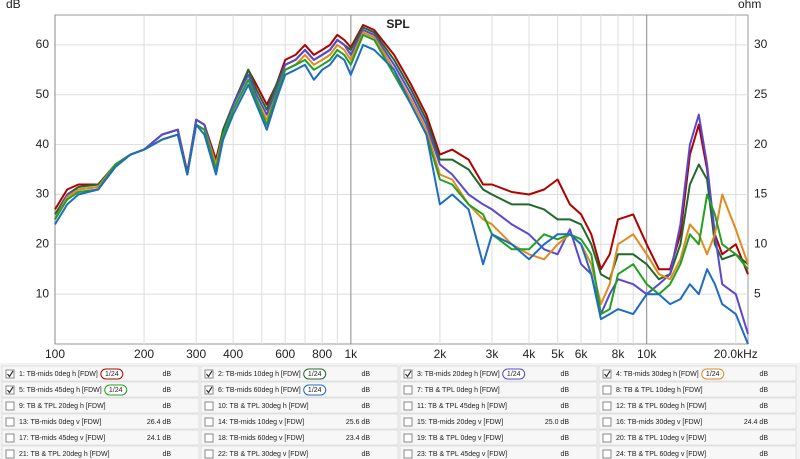  I want to click on trace-label: 1: TB-mids 0deg h [FDW], so click(58, 374).